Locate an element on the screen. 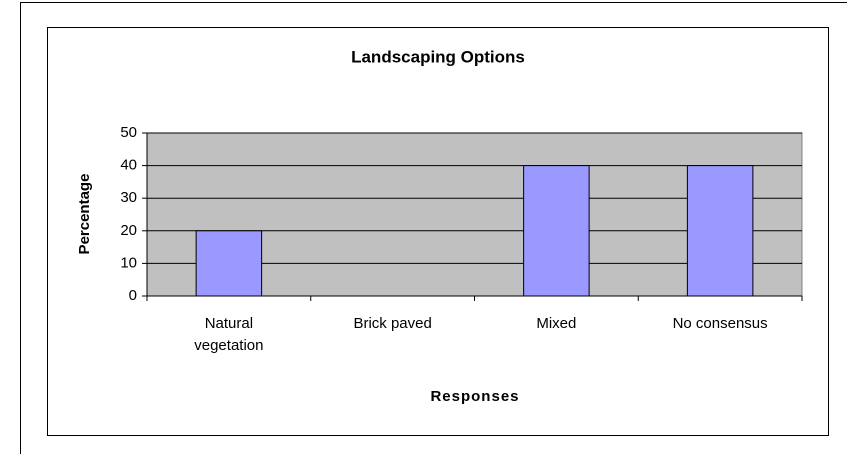  y-axis-title: Percentage is located at coordinates (84, 214).